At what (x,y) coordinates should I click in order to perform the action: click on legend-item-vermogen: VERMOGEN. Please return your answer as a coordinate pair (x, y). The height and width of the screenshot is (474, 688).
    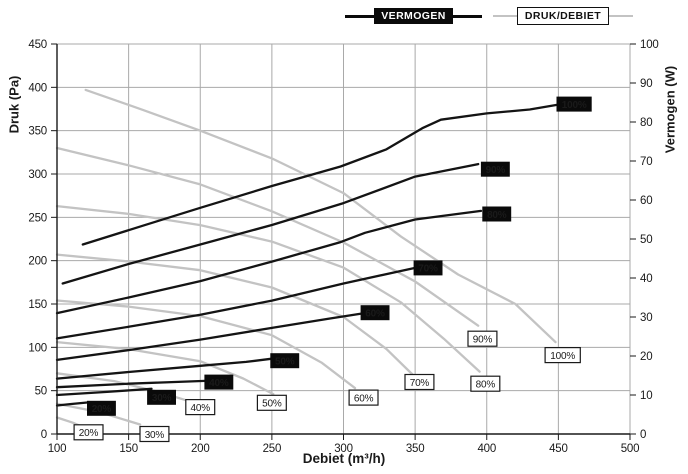
    Looking at the image, I should click on (413, 16).